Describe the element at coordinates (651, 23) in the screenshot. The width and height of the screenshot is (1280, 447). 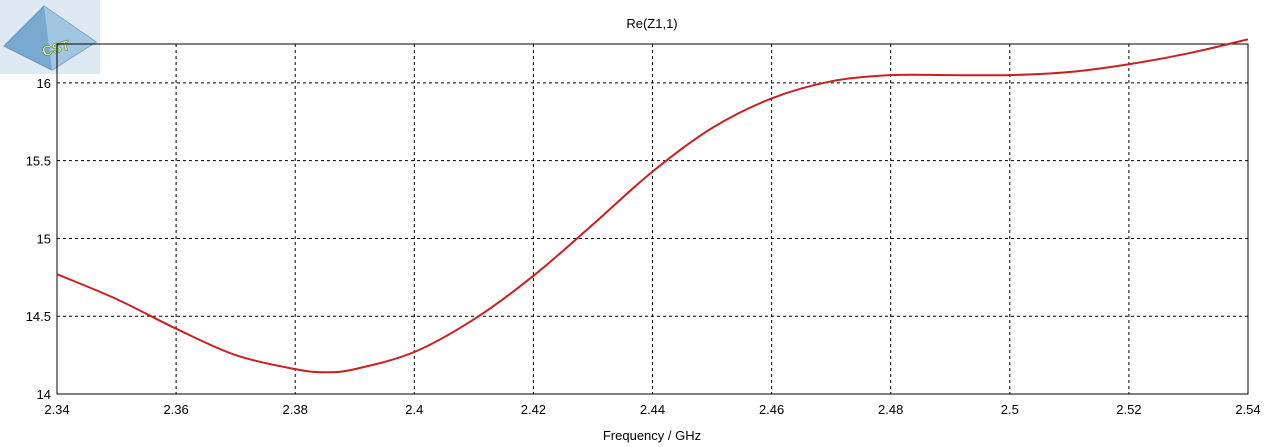
I see `chart-title: Re(Z1,1)` at that location.